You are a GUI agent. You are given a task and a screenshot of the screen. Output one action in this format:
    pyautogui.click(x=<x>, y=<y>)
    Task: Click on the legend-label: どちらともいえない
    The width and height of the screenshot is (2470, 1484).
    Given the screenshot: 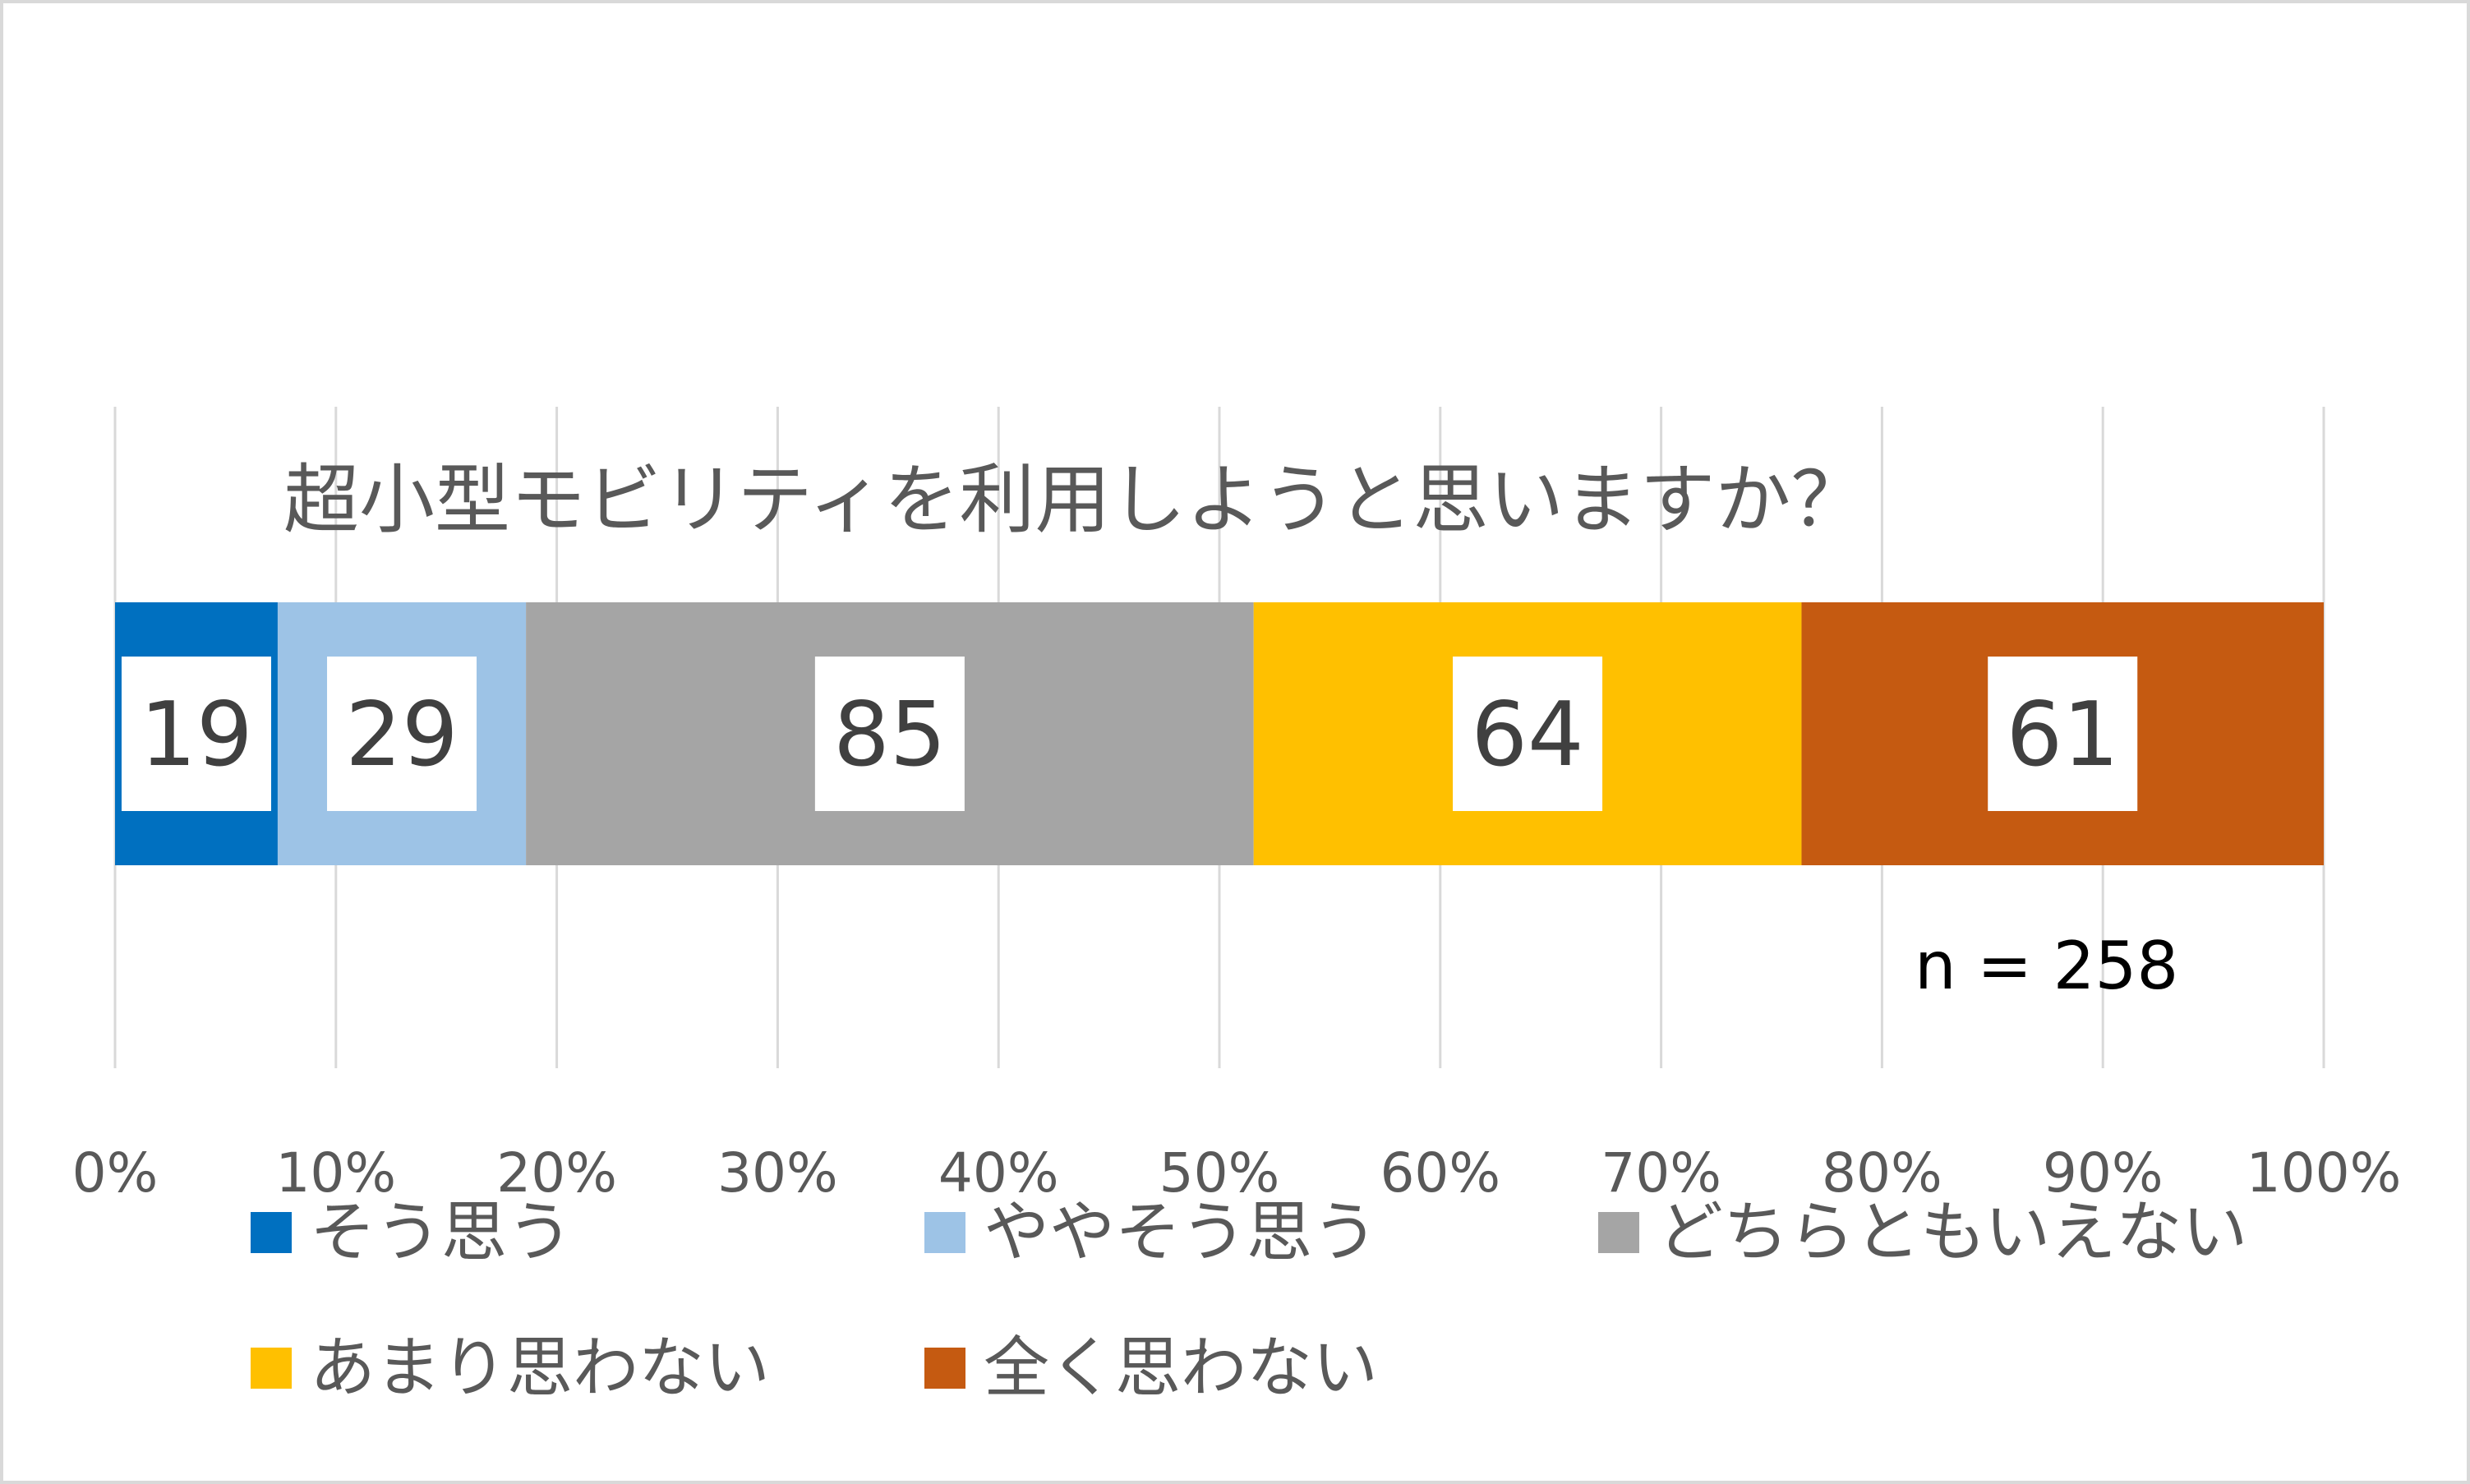 What is the action you would take?
    pyautogui.click(x=1952, y=1232)
    